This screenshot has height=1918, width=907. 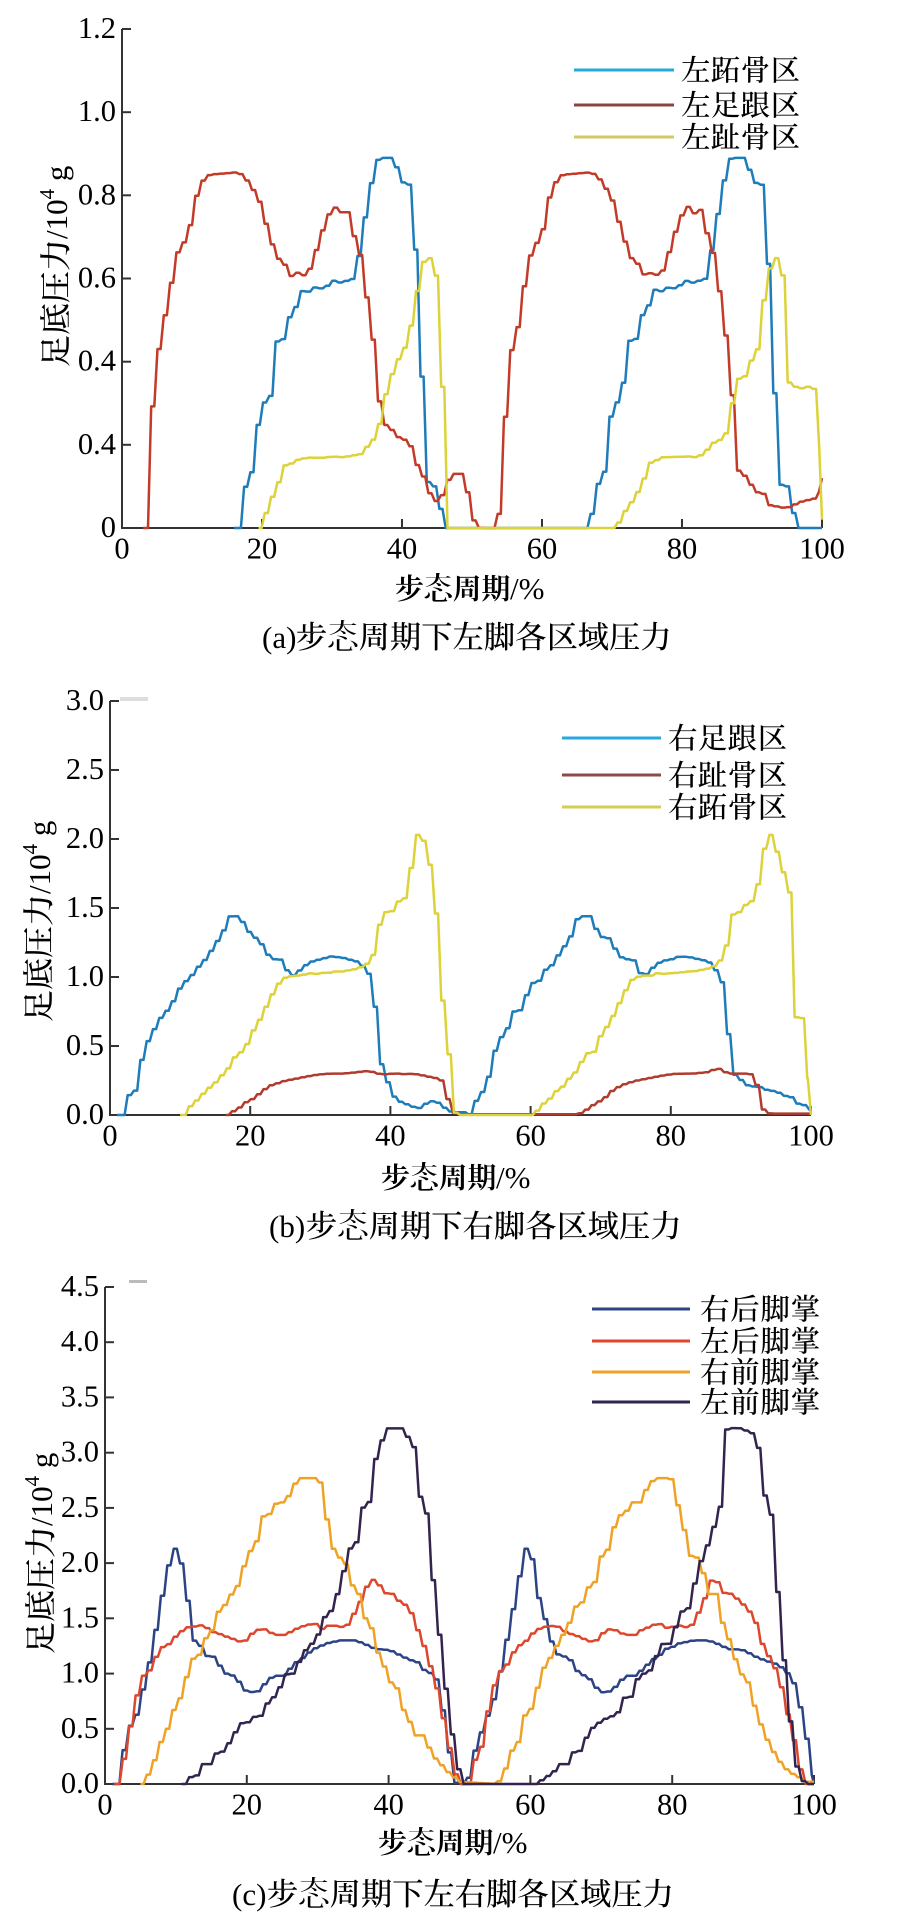 I want to click on svg-text: (b), so click(x=287, y=1226).